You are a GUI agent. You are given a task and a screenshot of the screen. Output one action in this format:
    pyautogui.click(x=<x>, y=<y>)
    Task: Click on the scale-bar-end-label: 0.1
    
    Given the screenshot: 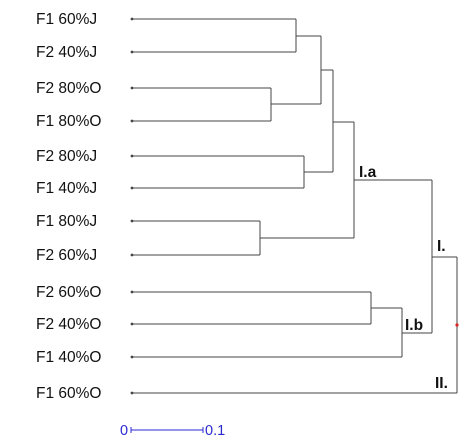 What is the action you would take?
    pyautogui.click(x=215, y=431)
    